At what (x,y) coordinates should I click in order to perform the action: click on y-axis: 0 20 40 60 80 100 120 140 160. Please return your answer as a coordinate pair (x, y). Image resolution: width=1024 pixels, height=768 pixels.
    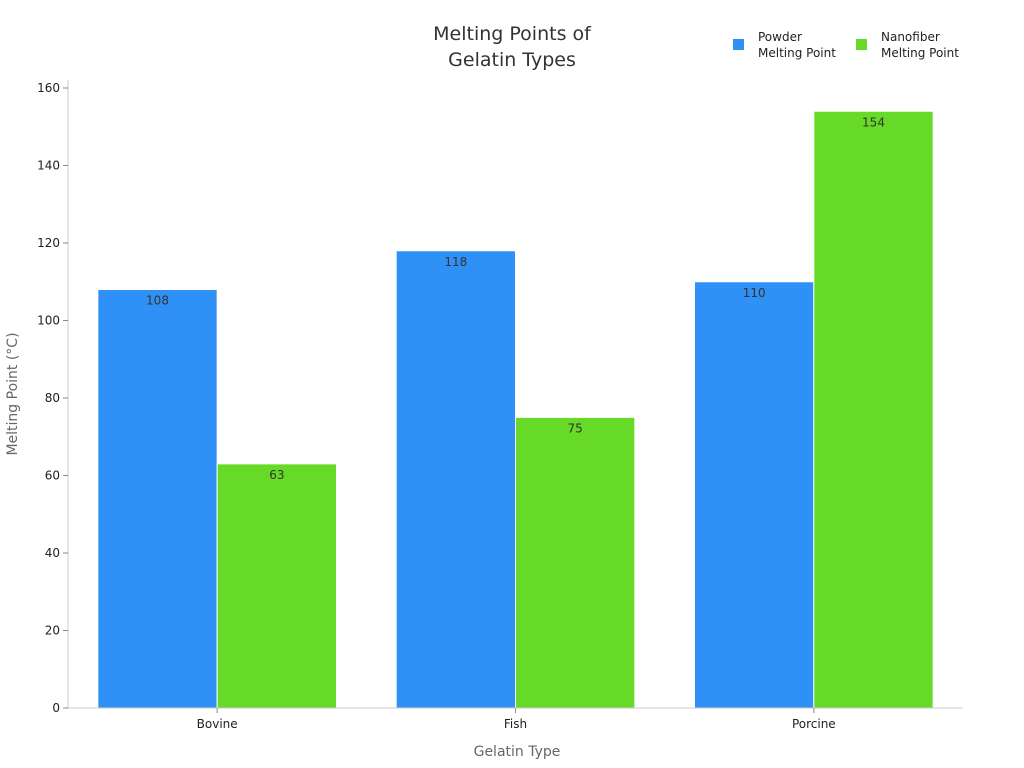
    Looking at the image, I should click on (53, 397).